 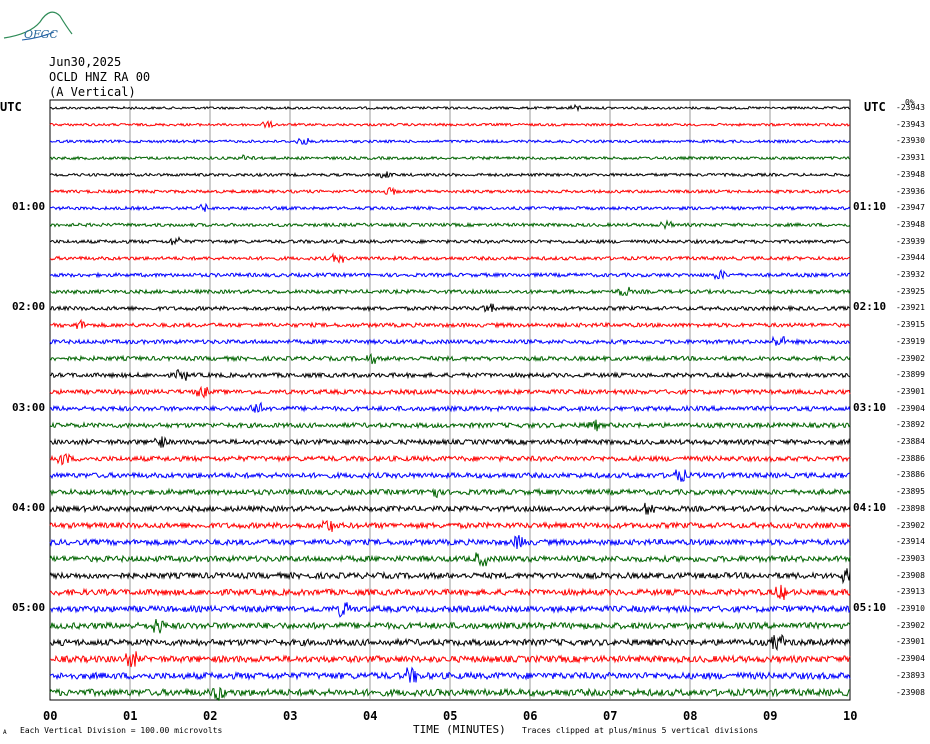 I want to click on x-tick-label: 08, so click(x=690, y=716).